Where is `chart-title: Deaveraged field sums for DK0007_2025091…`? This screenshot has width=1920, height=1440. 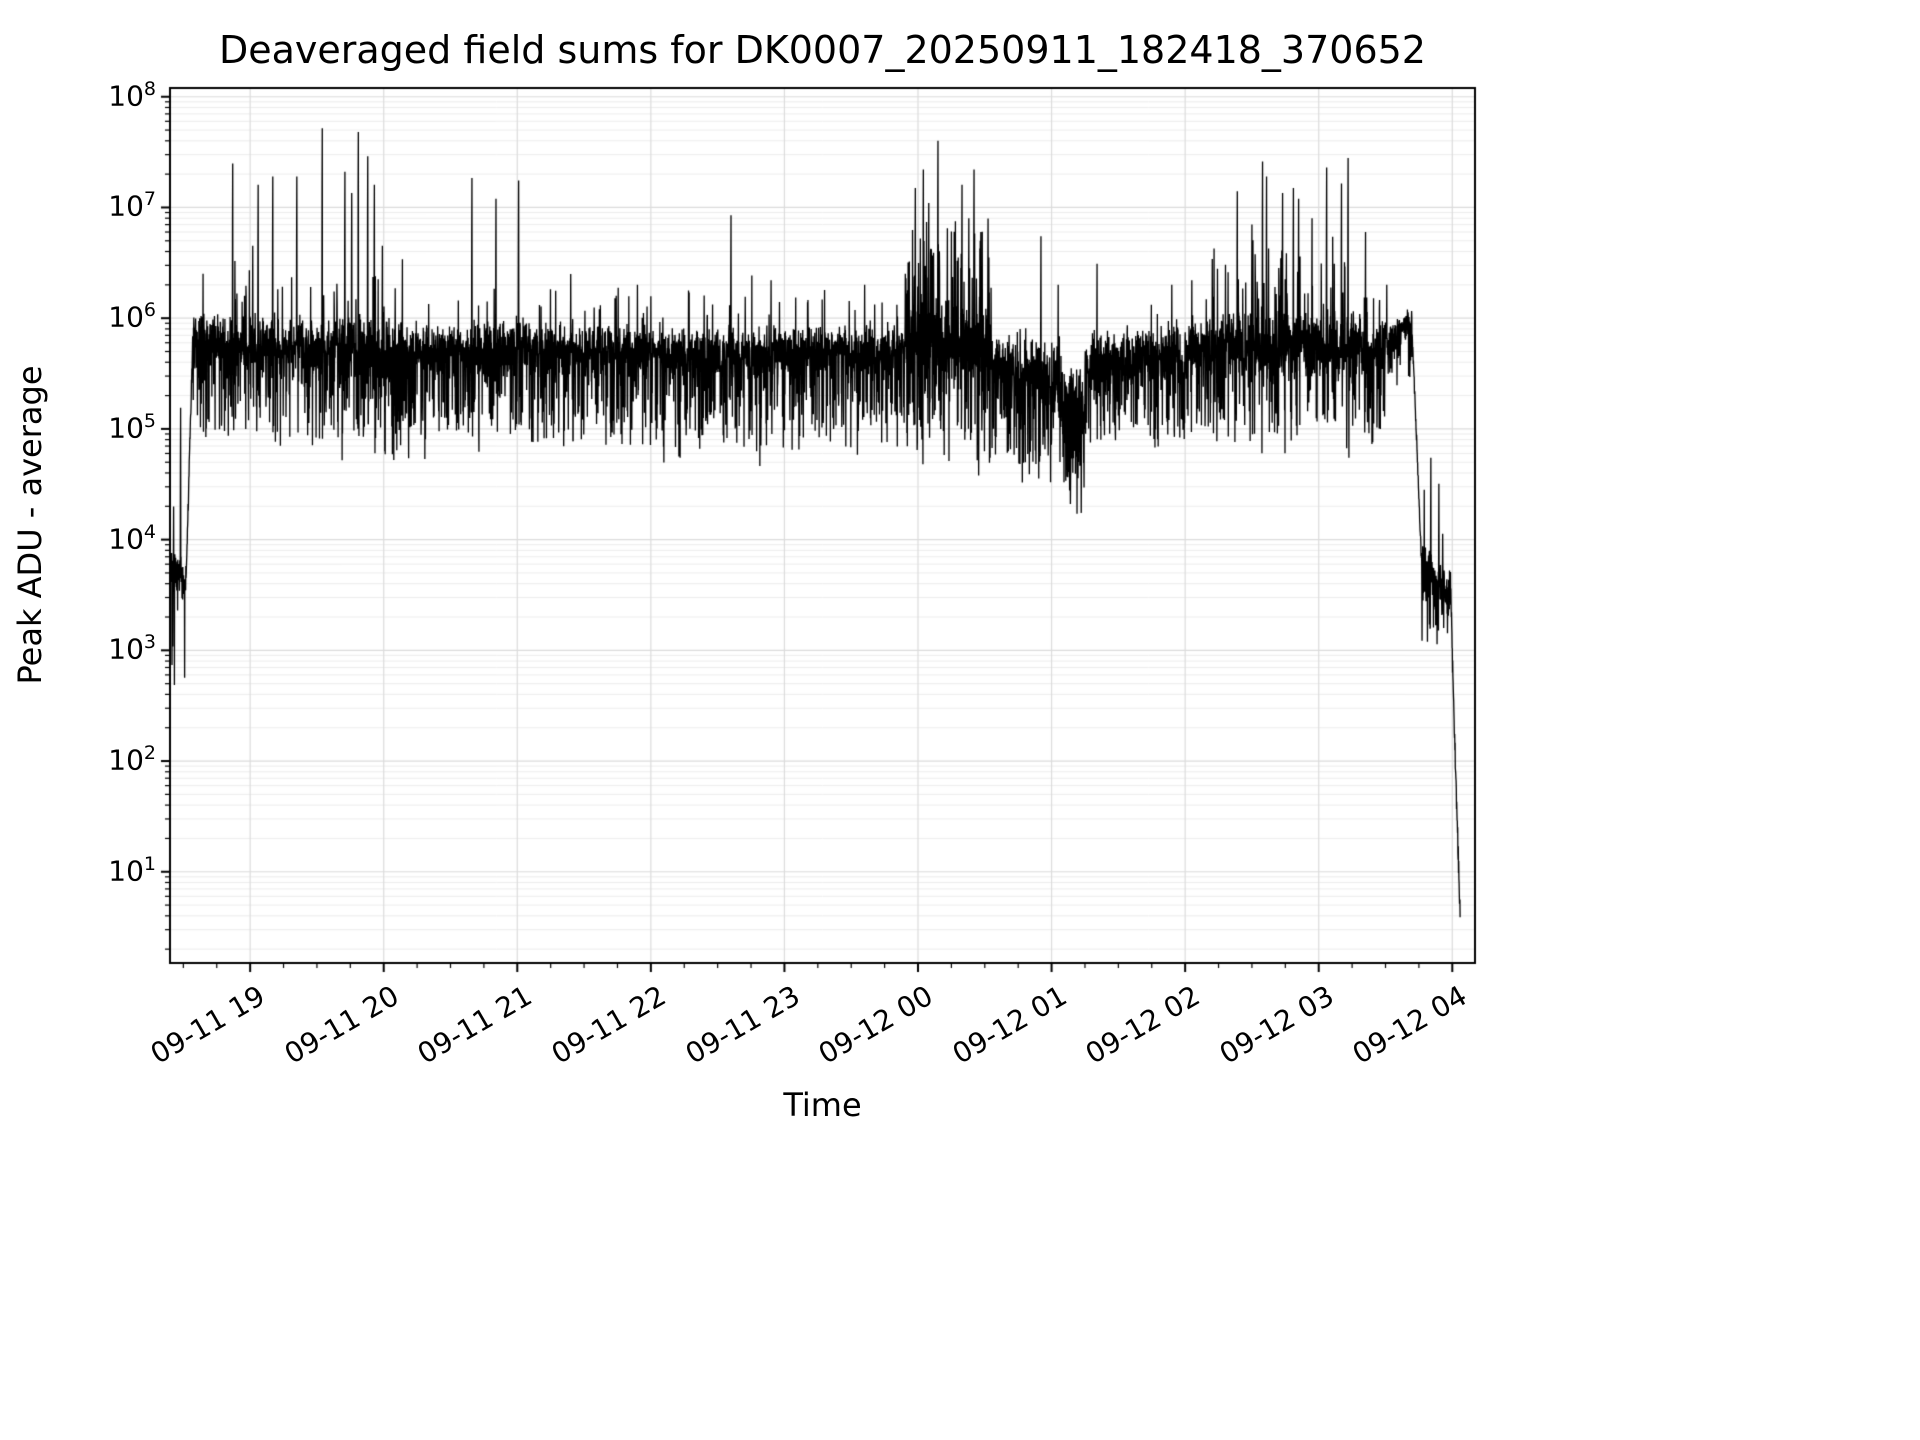 chart-title: Deaveraged field sums for DK0007_2025091… is located at coordinates (822, 50).